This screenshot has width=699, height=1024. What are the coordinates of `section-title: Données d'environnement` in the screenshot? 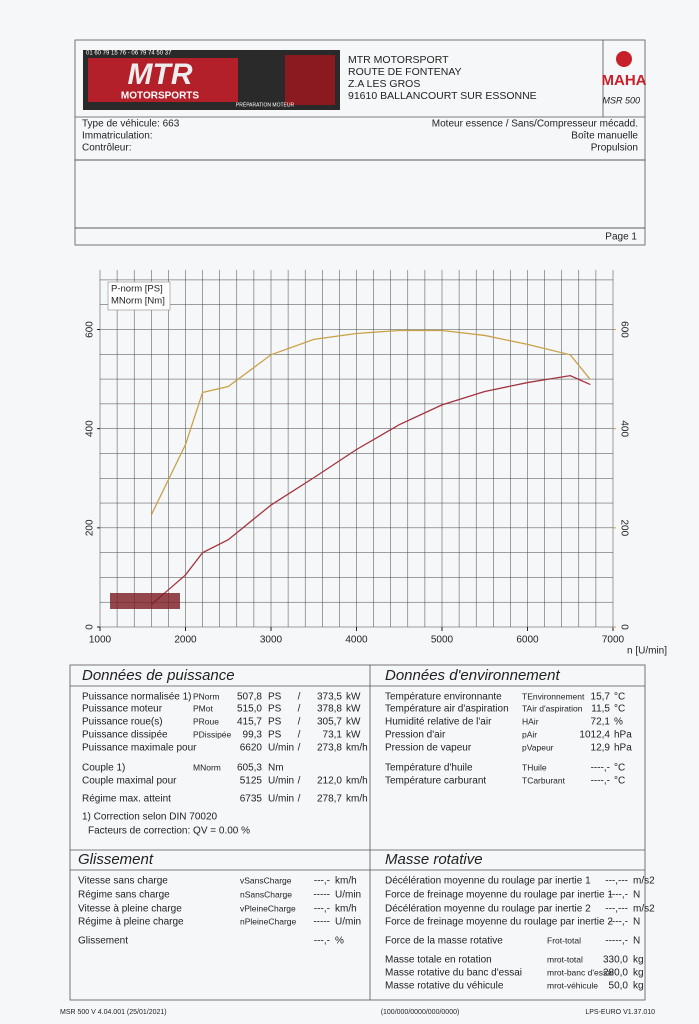 It's located at (472, 675).